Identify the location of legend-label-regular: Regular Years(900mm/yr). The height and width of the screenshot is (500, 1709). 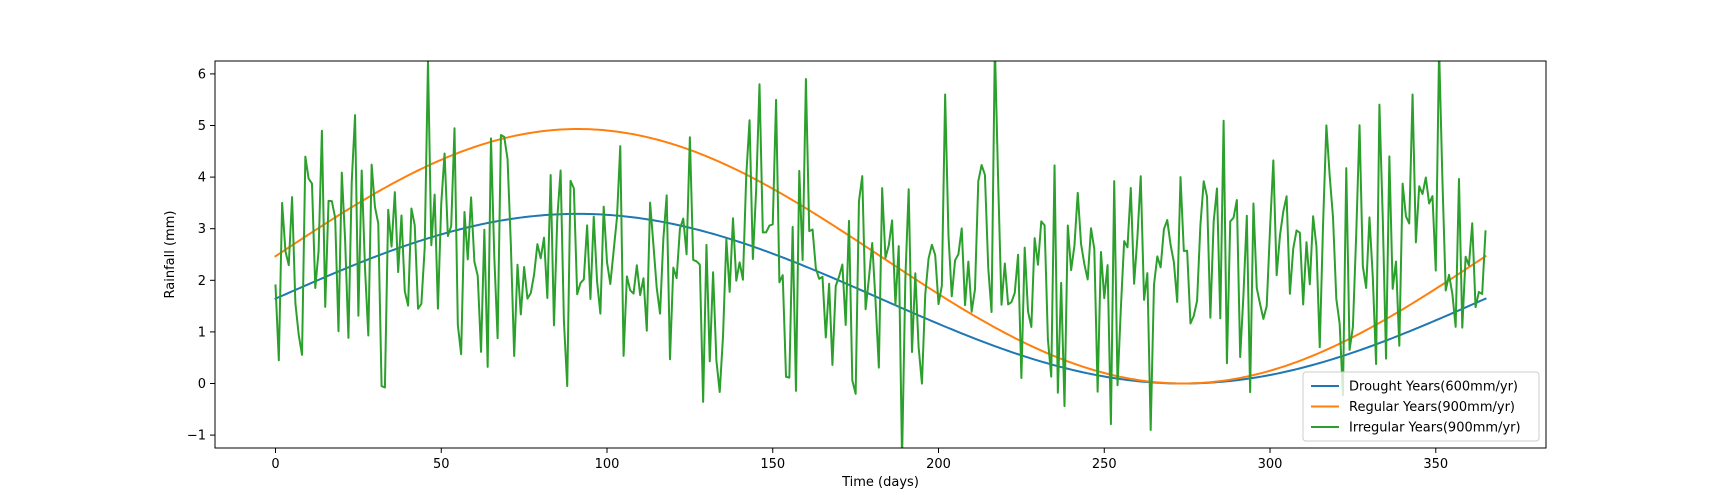
(1432, 407).